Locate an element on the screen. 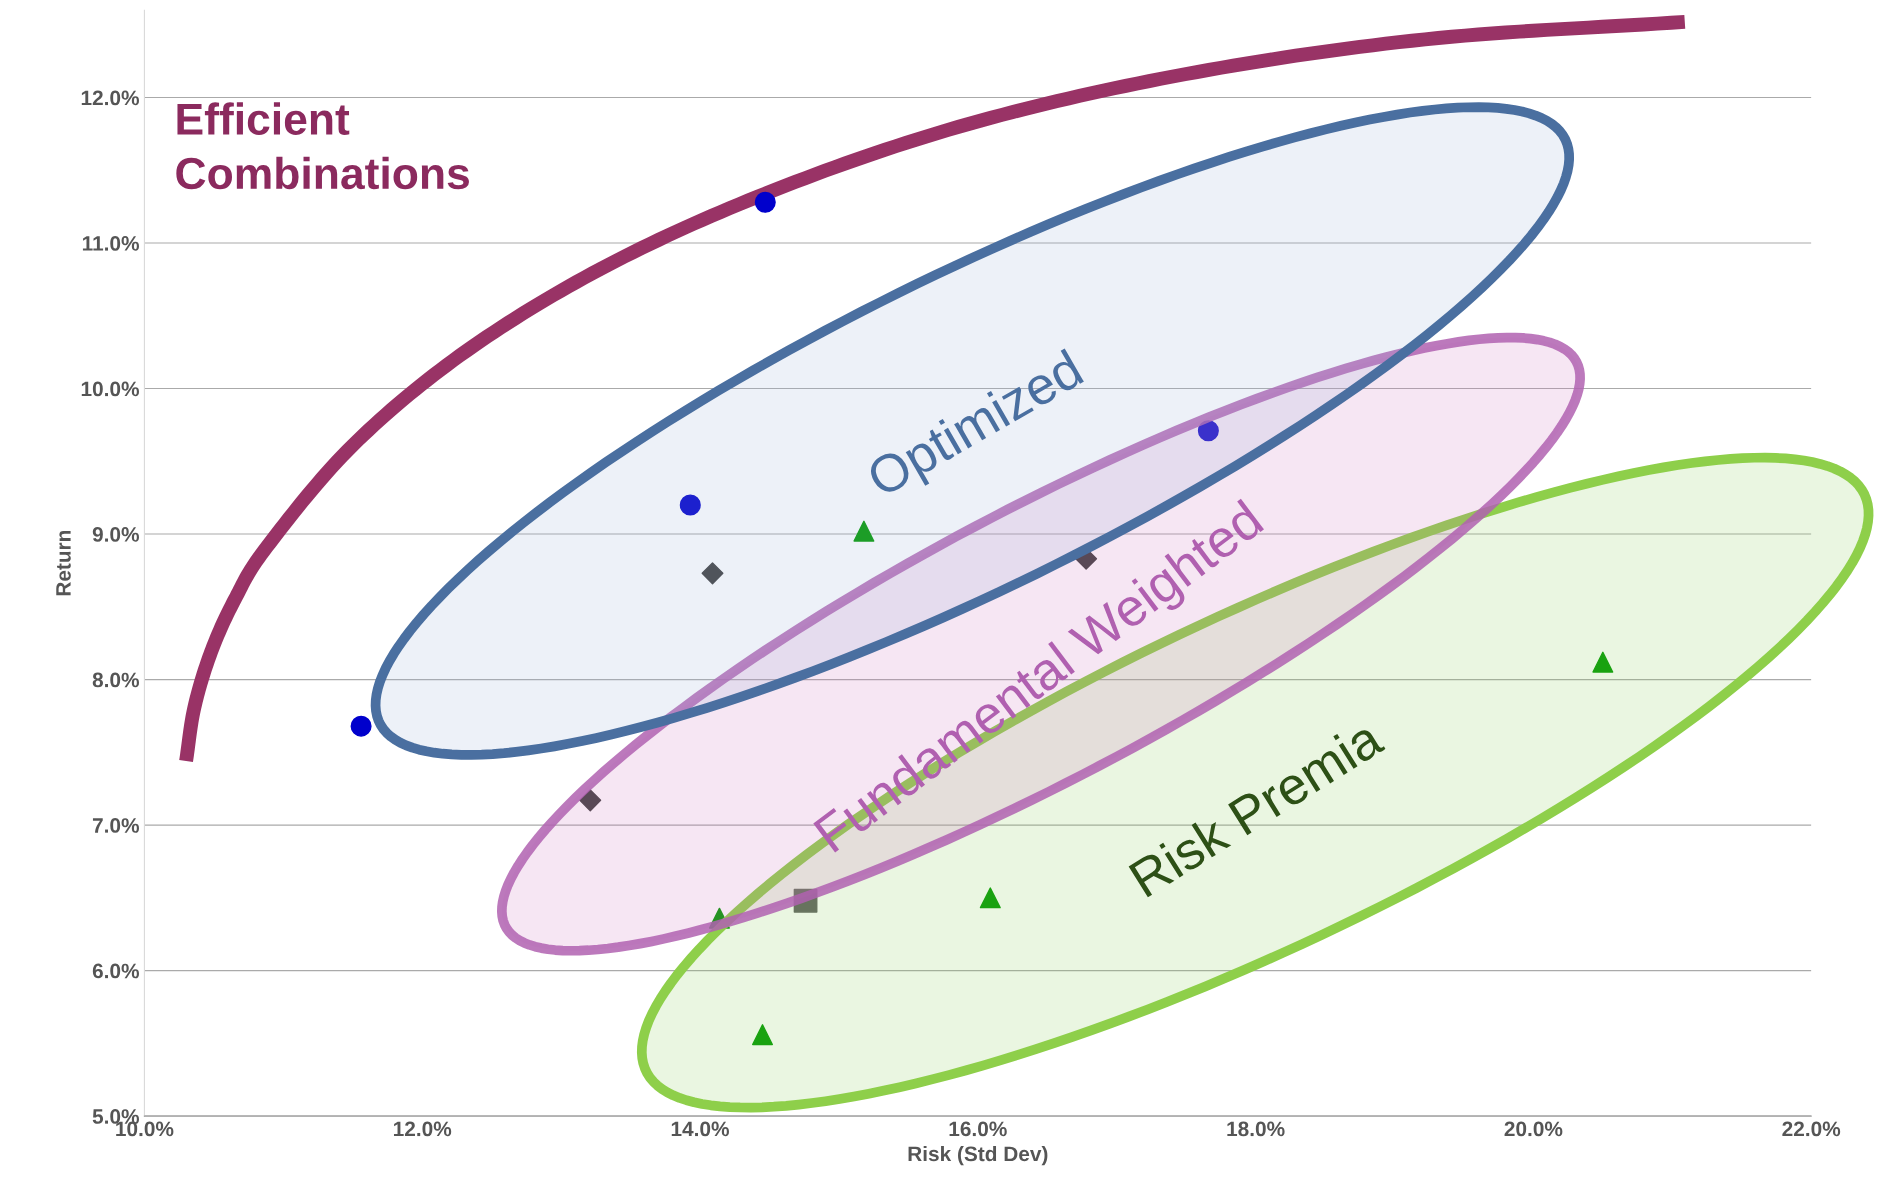  x-tick-label: 18.0% is located at coordinates (1256, 1129).